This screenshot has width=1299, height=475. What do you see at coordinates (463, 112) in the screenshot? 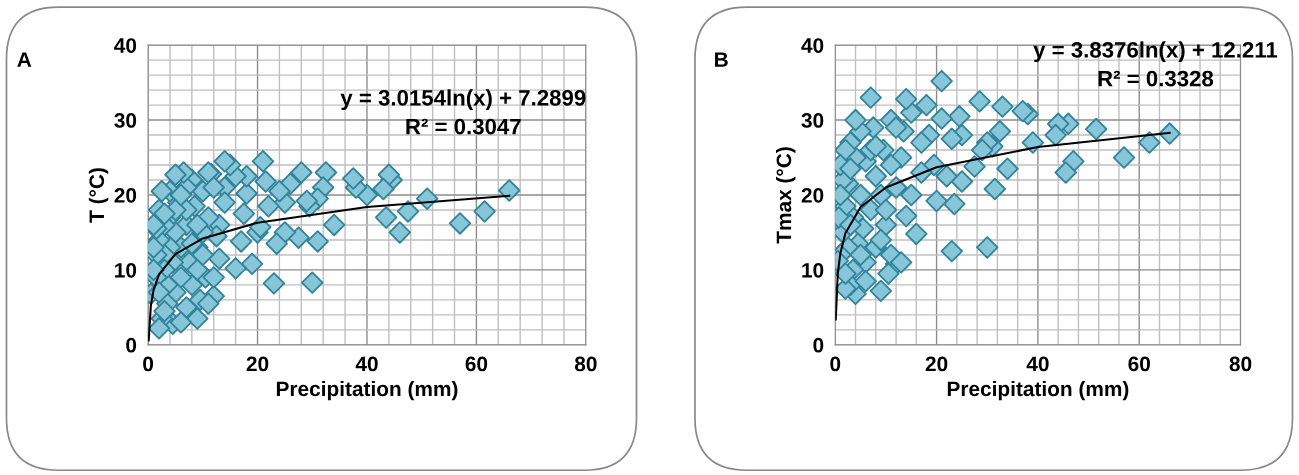
I see `annotation: y = 3.0154ln(x) + 7.2899 R² = 0.3047` at bounding box center [463, 112].